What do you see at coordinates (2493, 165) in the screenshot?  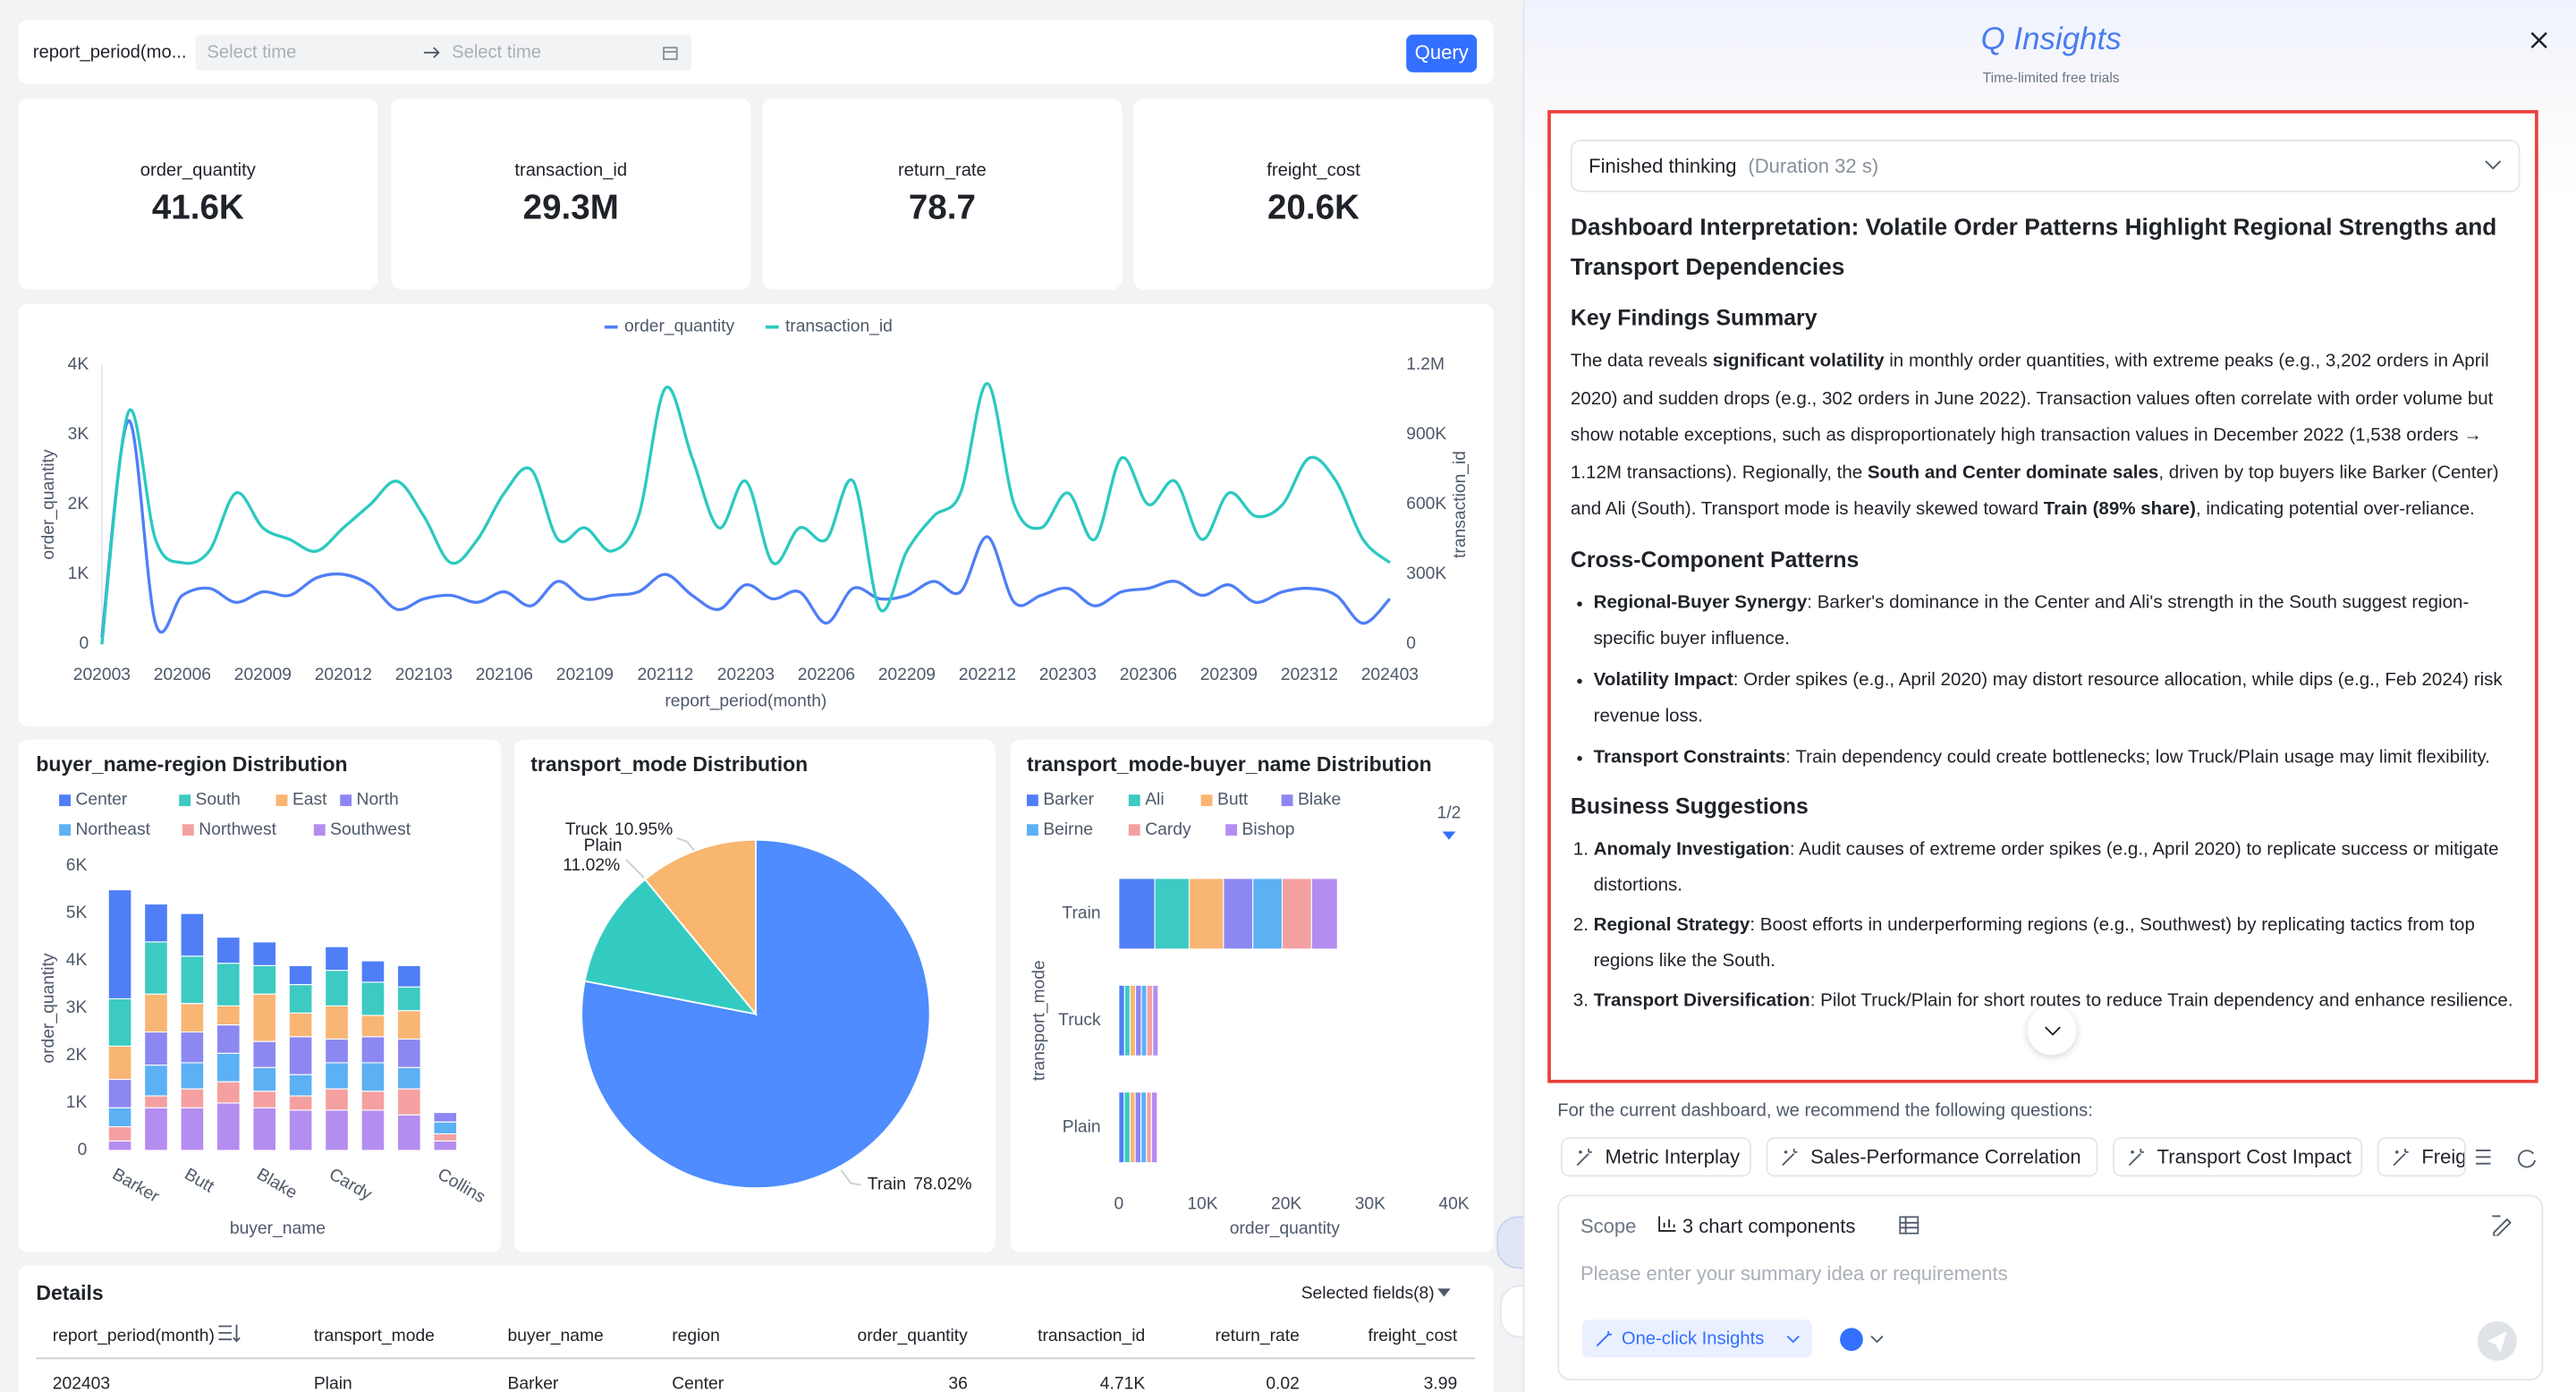 I see `expand-icon` at bounding box center [2493, 165].